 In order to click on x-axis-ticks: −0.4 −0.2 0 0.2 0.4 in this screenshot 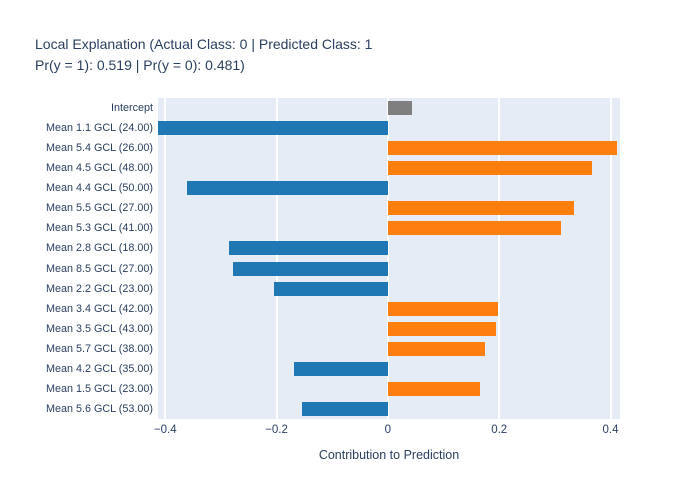, I will do `click(387, 431)`.